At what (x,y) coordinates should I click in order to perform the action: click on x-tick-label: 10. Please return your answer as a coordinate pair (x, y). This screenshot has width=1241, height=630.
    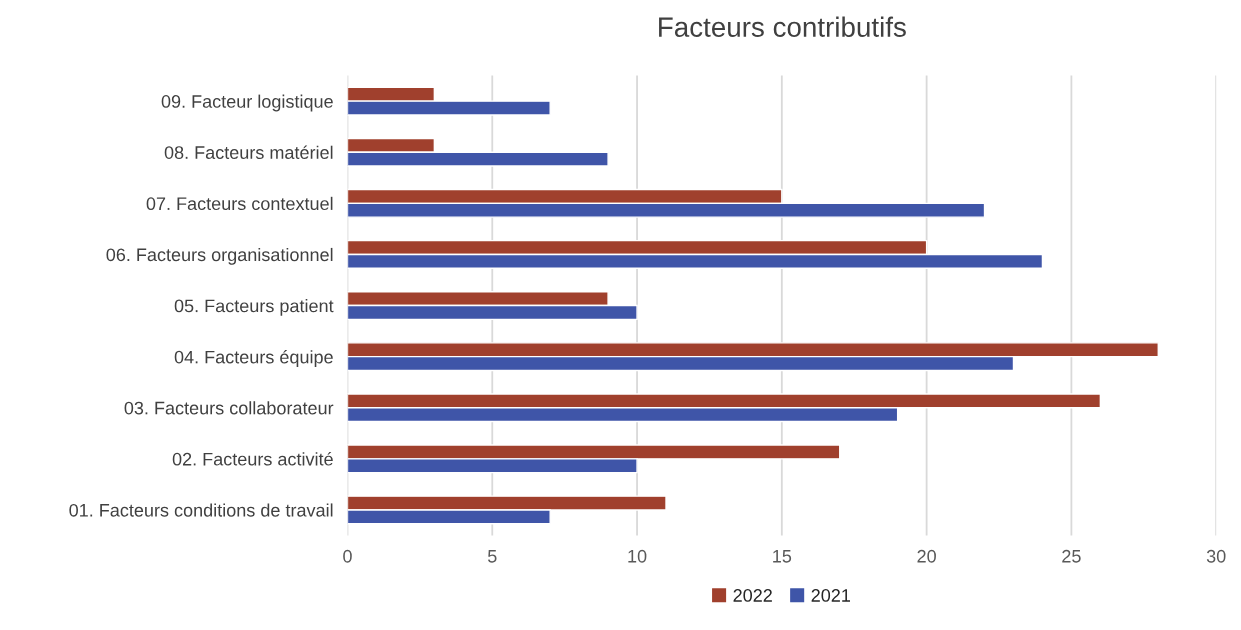
    Looking at the image, I should click on (637, 556).